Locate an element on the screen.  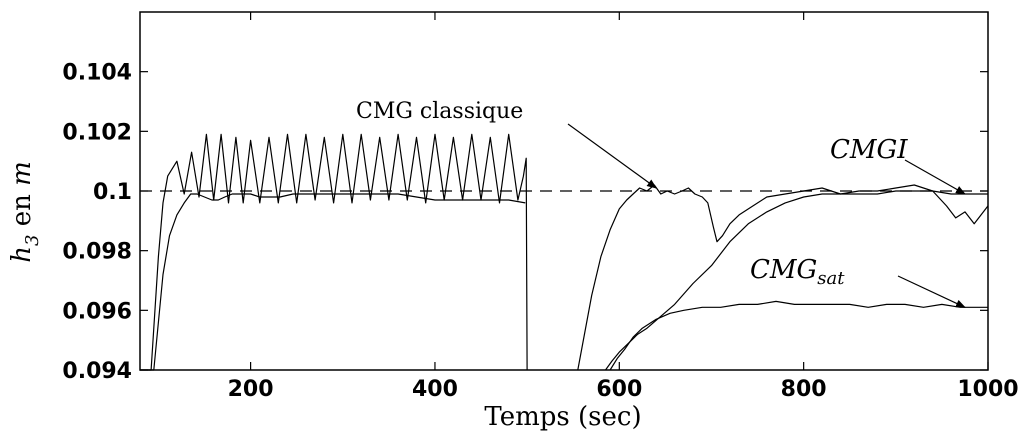
x-tick-label: 600 is located at coordinates (619, 389).